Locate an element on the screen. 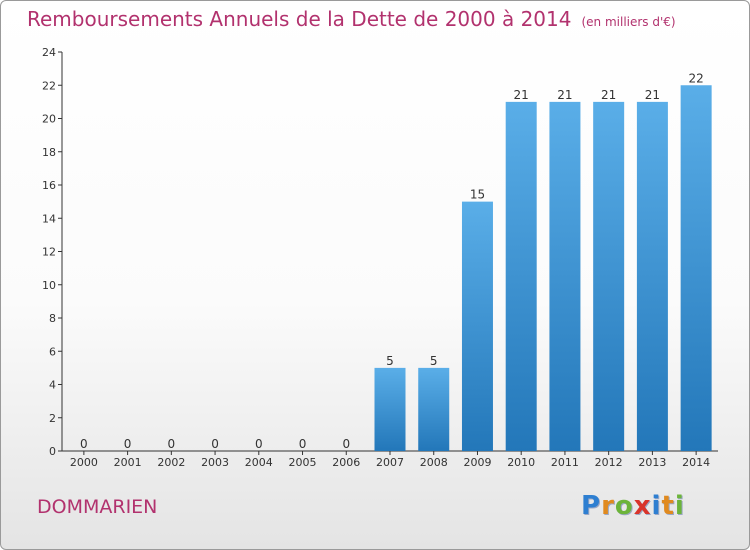 Image resolution: width=750 pixels, height=550 pixels. data-label-2003: 0 is located at coordinates (215, 444).